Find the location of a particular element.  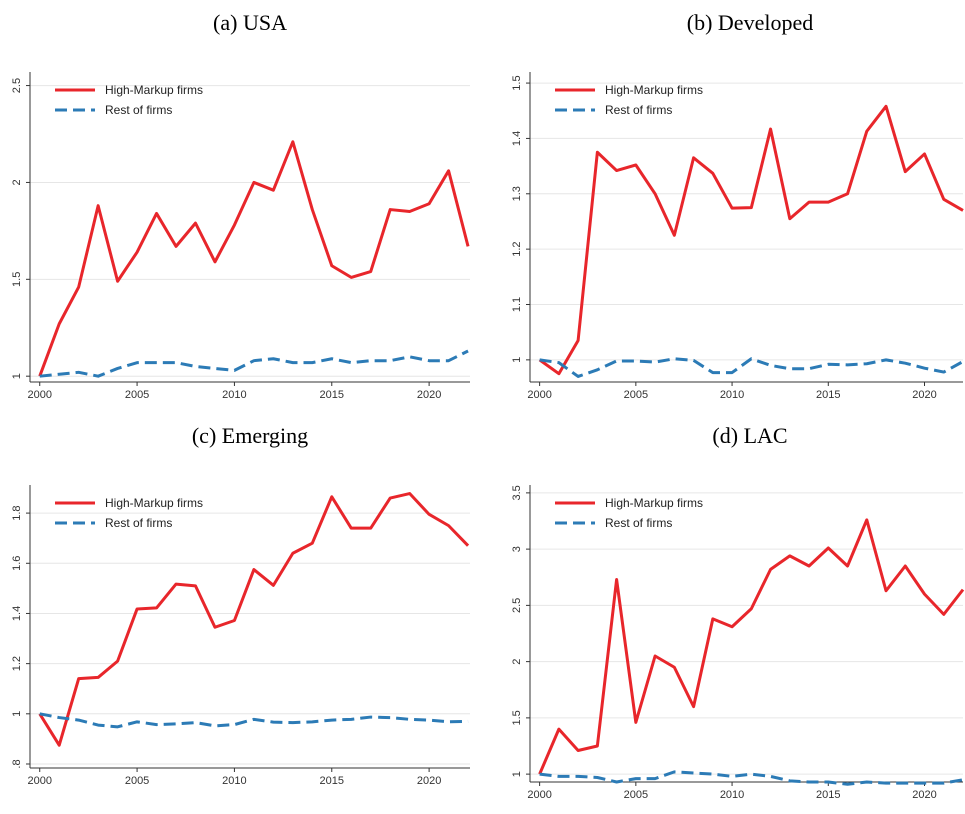

panel-title: (b) Developed is located at coordinates (750, 22).